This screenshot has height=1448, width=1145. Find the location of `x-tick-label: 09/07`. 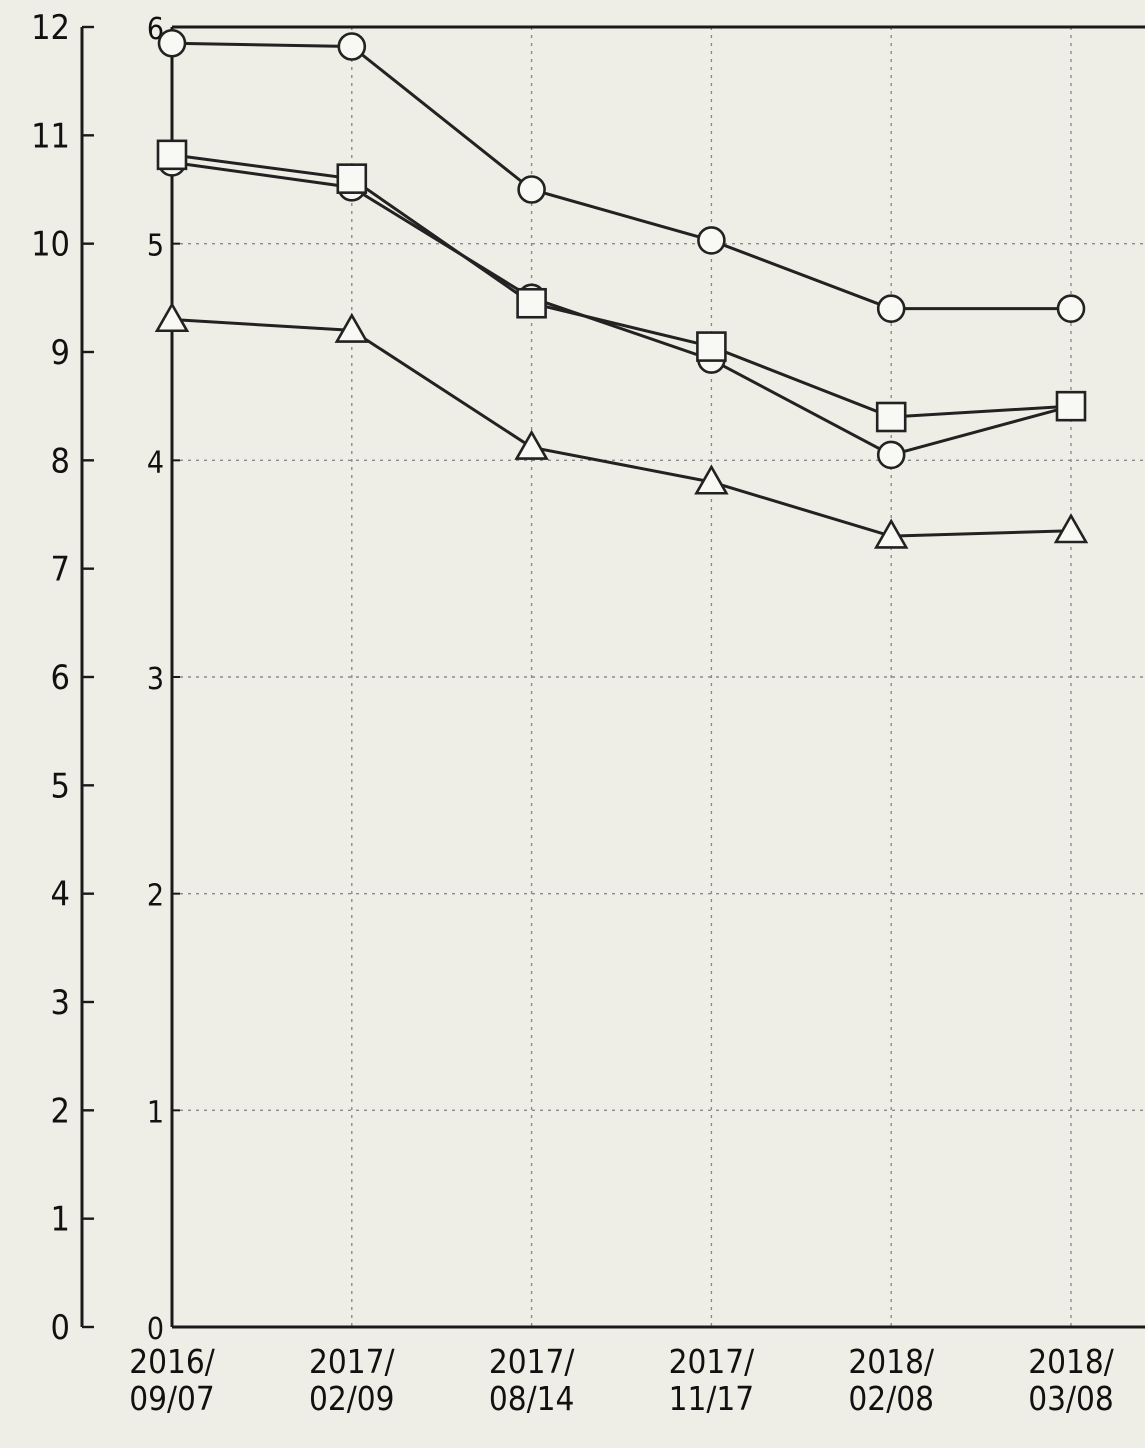

x-tick-label: 09/07 is located at coordinates (172, 1398).